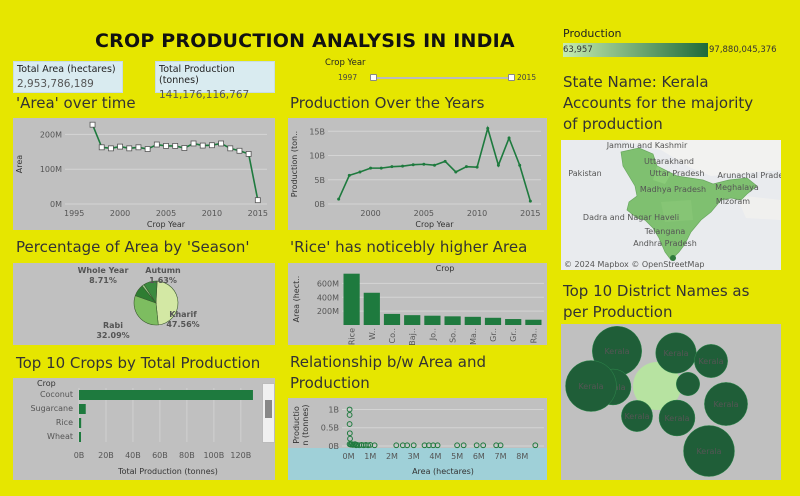 Image resolution: width=800 pixels, height=496 pixels. What do you see at coordinates (457, 456) in the screenshot?
I see `x-tick-label: 5M` at bounding box center [457, 456].